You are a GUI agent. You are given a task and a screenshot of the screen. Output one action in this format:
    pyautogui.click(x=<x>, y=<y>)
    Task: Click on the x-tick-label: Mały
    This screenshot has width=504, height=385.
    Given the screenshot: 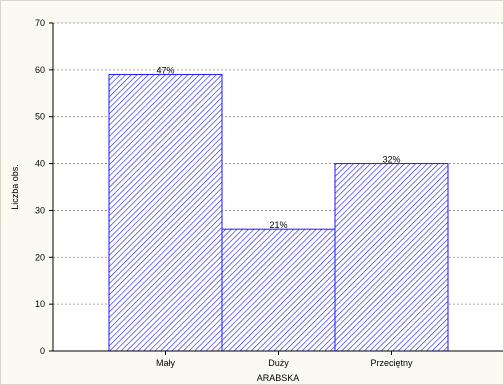 What is the action you would take?
    pyautogui.click(x=166, y=363)
    